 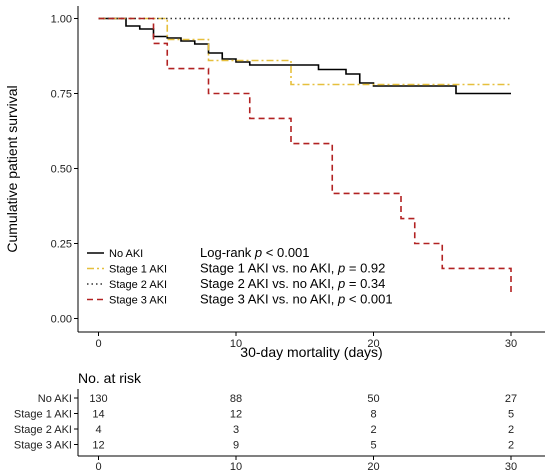 What do you see at coordinates (236, 446) in the screenshot?
I see `risk-count-stage-3-aki: 9` at bounding box center [236, 446].